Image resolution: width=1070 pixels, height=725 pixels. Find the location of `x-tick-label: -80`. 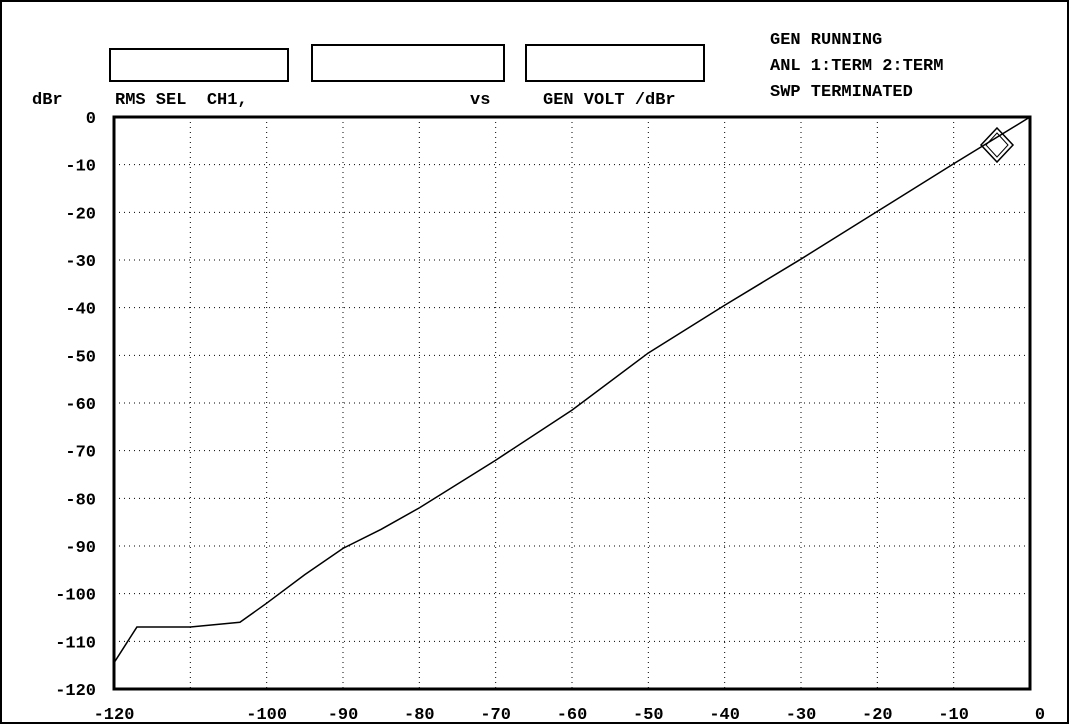

x-tick-label: -80 is located at coordinates (419, 715).